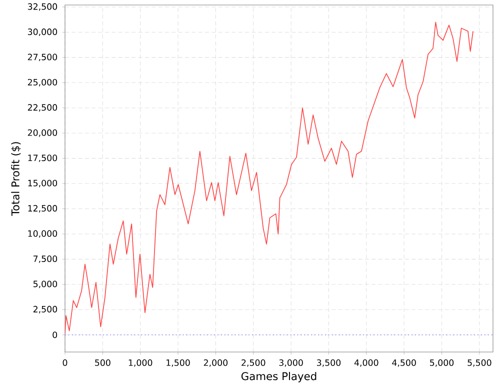 The image size is (500, 389). What do you see at coordinates (46, 259) in the screenshot?
I see `y-tick-label: 7,500` at bounding box center [46, 259].